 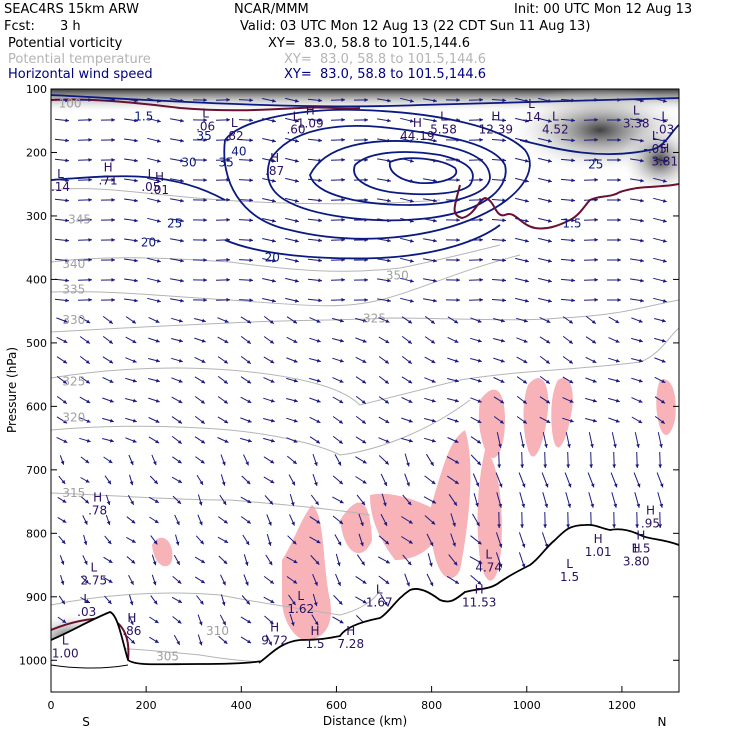 I want to click on extremum-value: .87, so click(x=274, y=171).